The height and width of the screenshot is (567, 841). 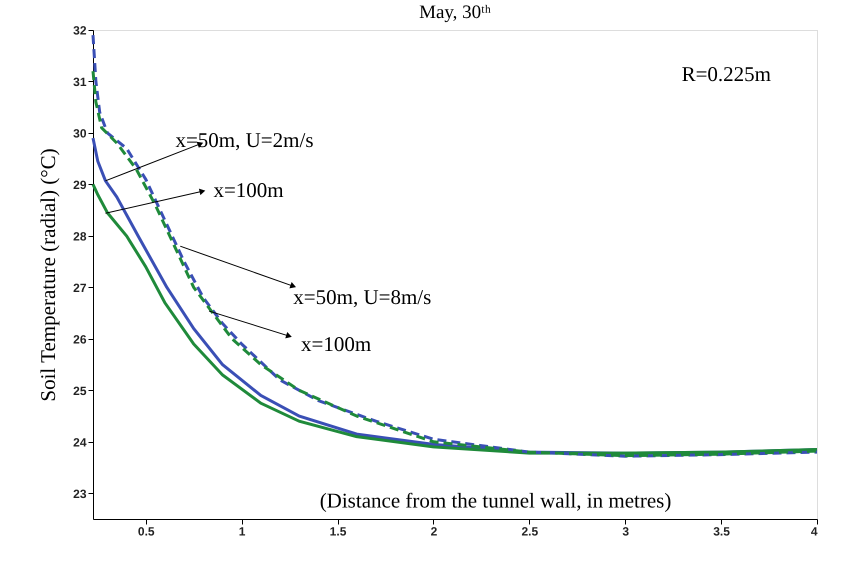 I want to click on x-tick-label: 2.5, so click(x=529, y=531).